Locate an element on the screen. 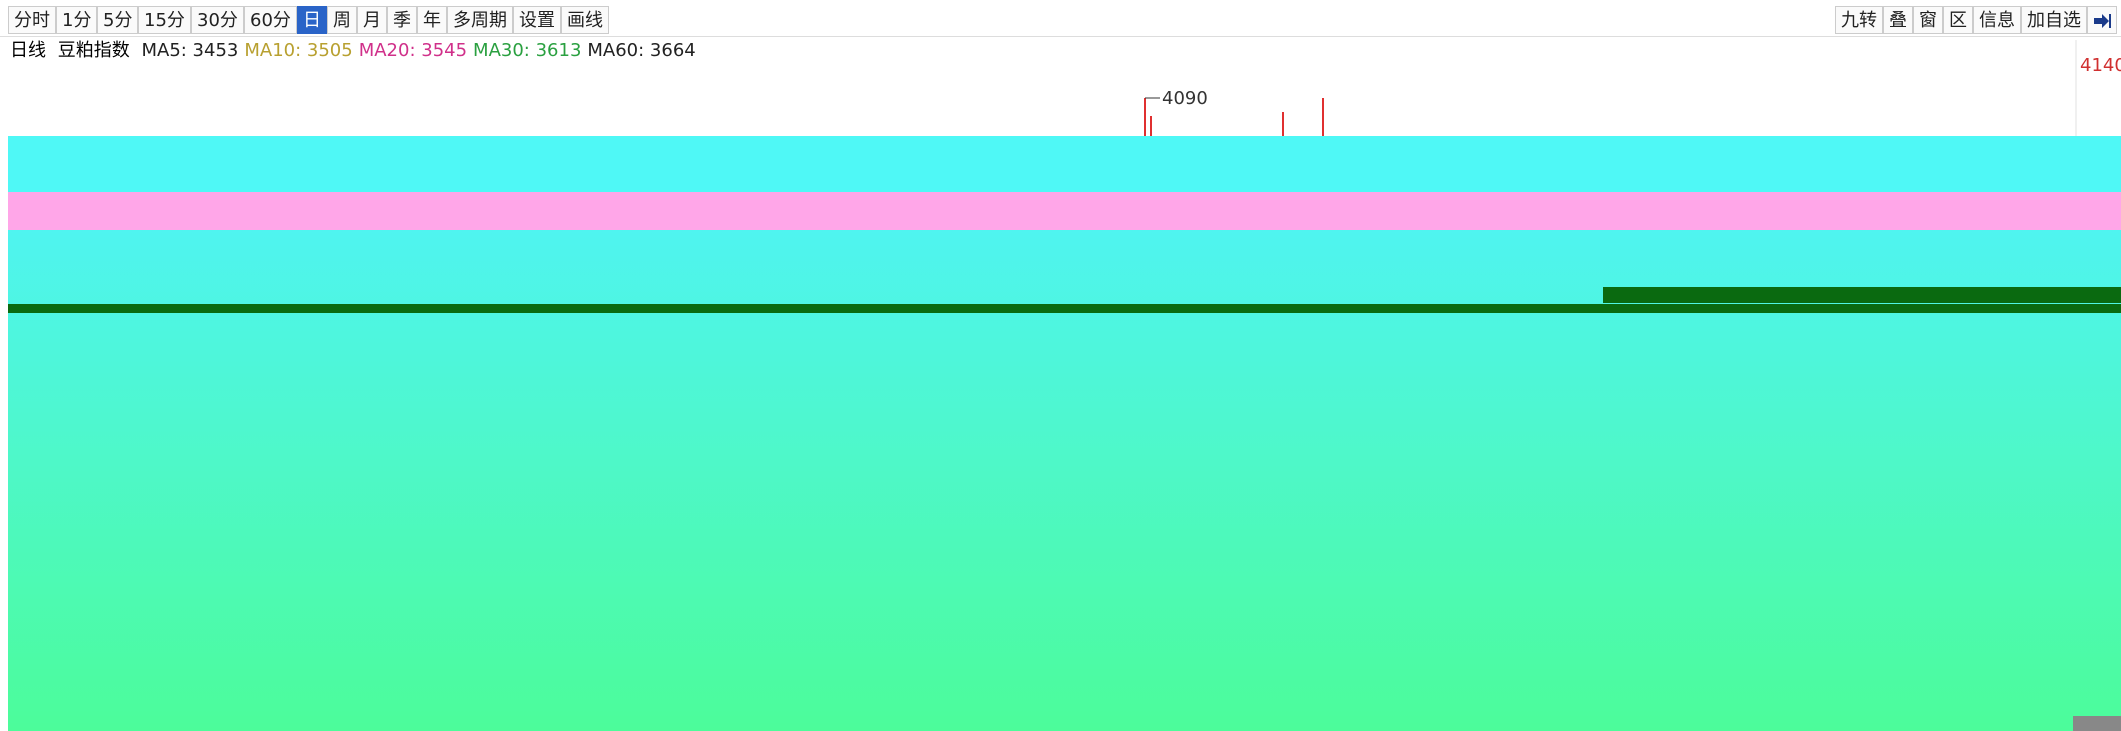 Image resolution: width=2121 pixels, height=731 pixels. period-button: 年 is located at coordinates (432, 20).